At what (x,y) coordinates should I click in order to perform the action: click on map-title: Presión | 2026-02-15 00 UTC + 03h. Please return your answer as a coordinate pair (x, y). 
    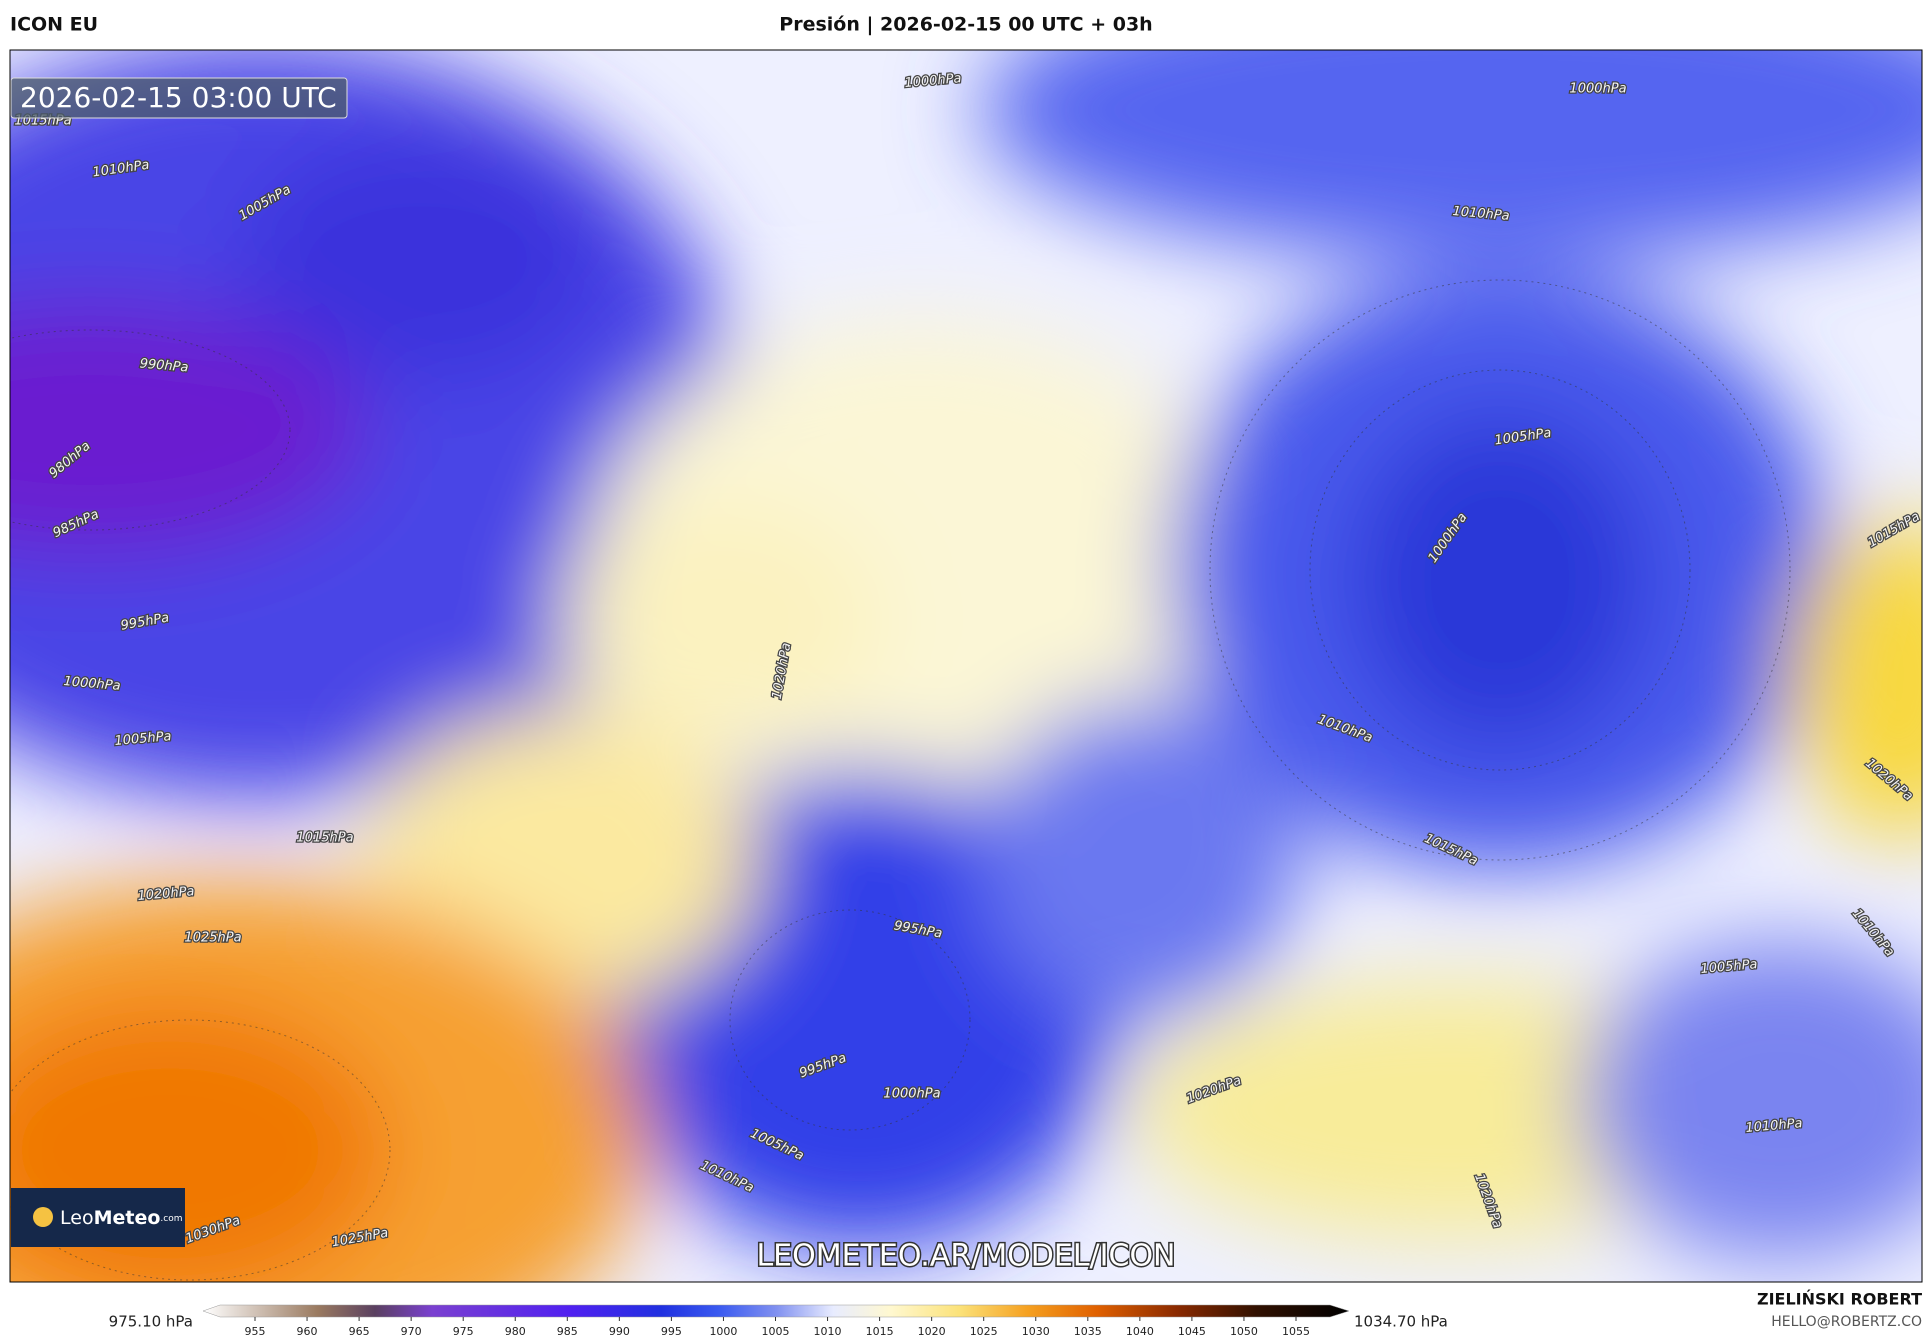
    Looking at the image, I should click on (965, 25).